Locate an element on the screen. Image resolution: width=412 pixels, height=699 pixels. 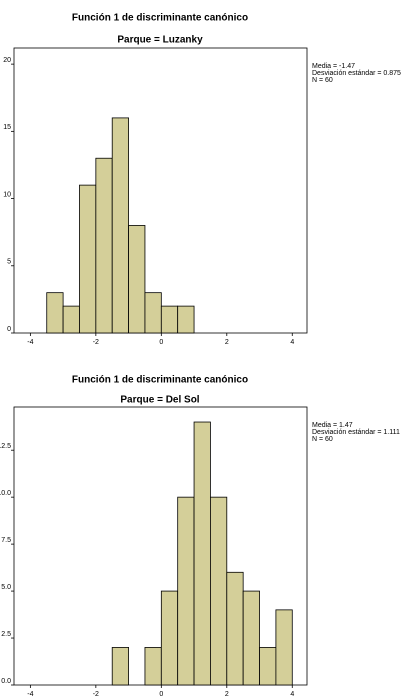
stat-label: Media = -1.47 is located at coordinates (333, 66).